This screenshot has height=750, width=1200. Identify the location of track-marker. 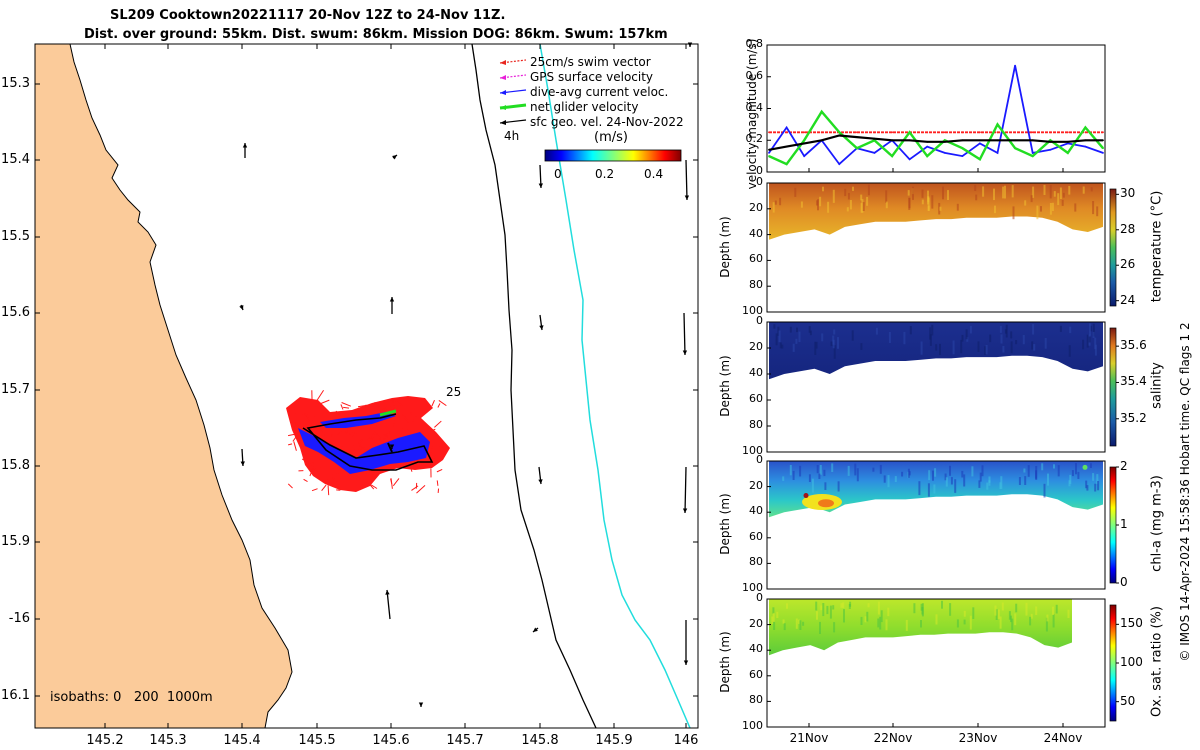
(390, 447).